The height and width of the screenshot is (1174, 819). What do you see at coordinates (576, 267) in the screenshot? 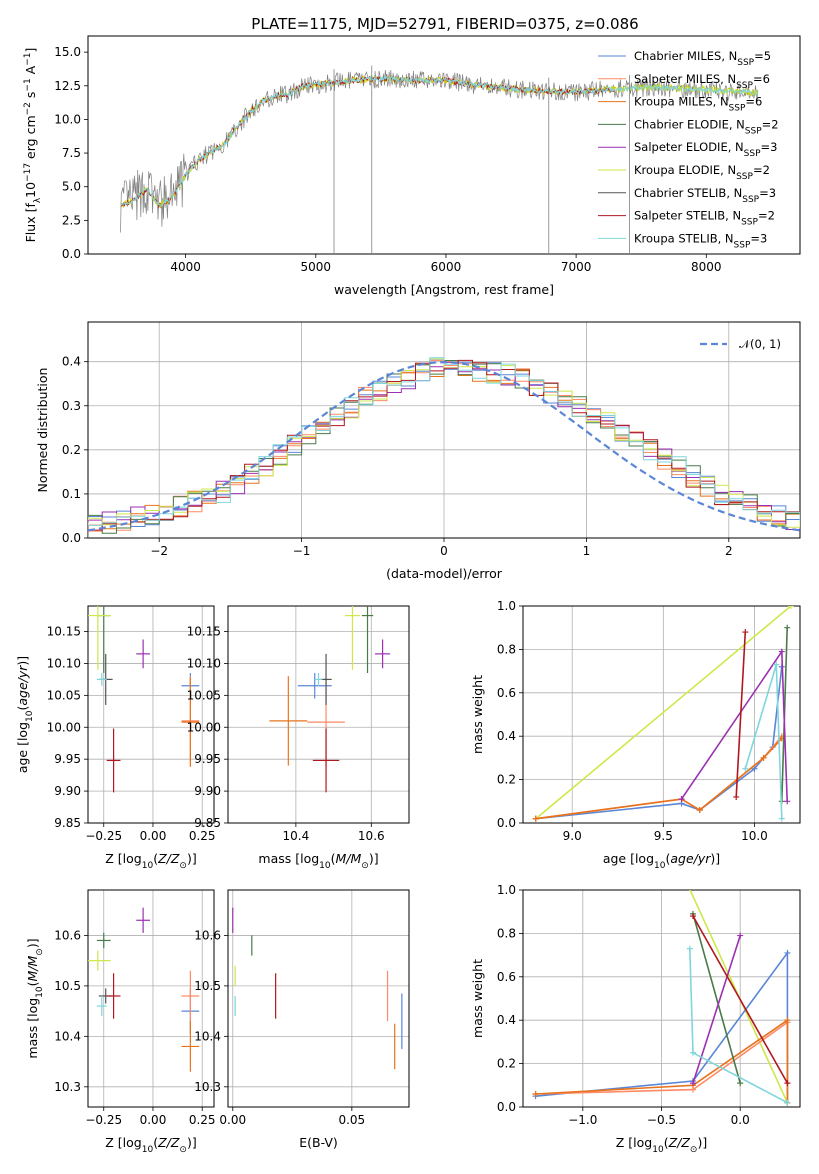
I see `x-tick-label: 7000` at bounding box center [576, 267].